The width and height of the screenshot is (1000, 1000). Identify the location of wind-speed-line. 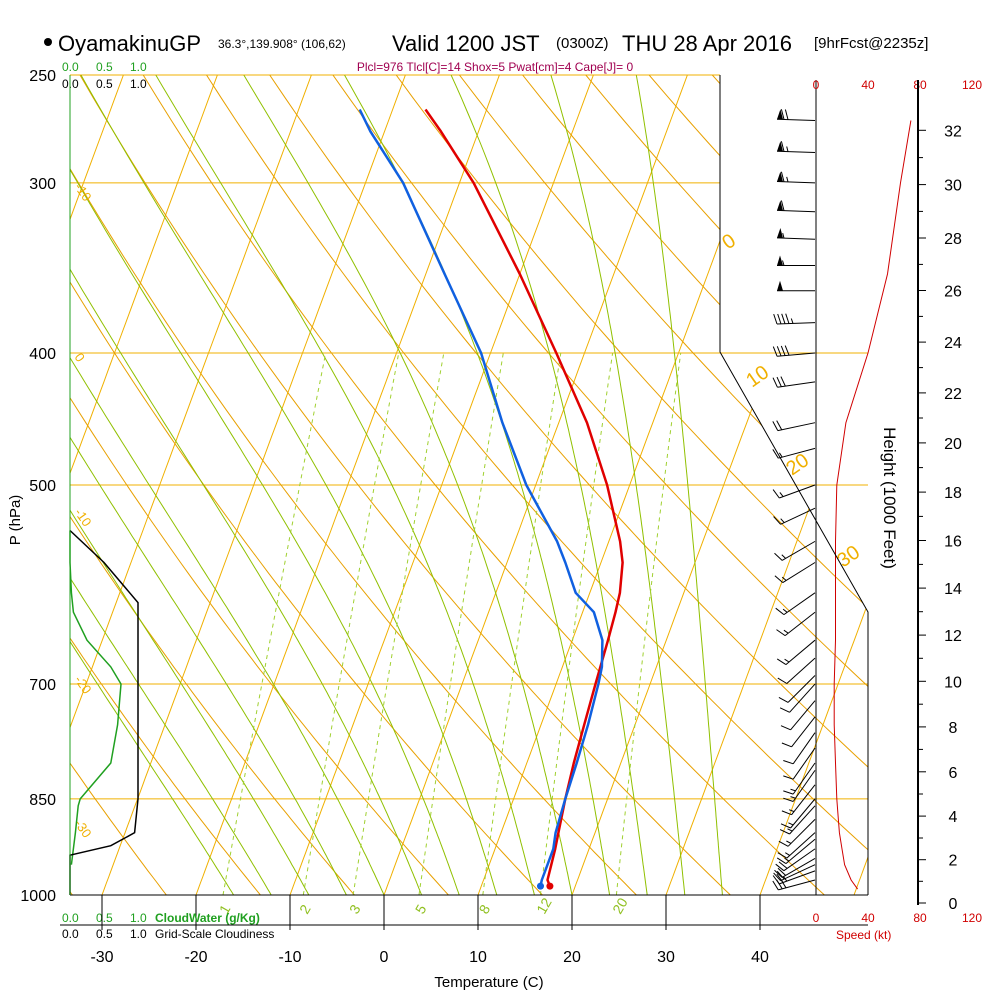
(872, 505).